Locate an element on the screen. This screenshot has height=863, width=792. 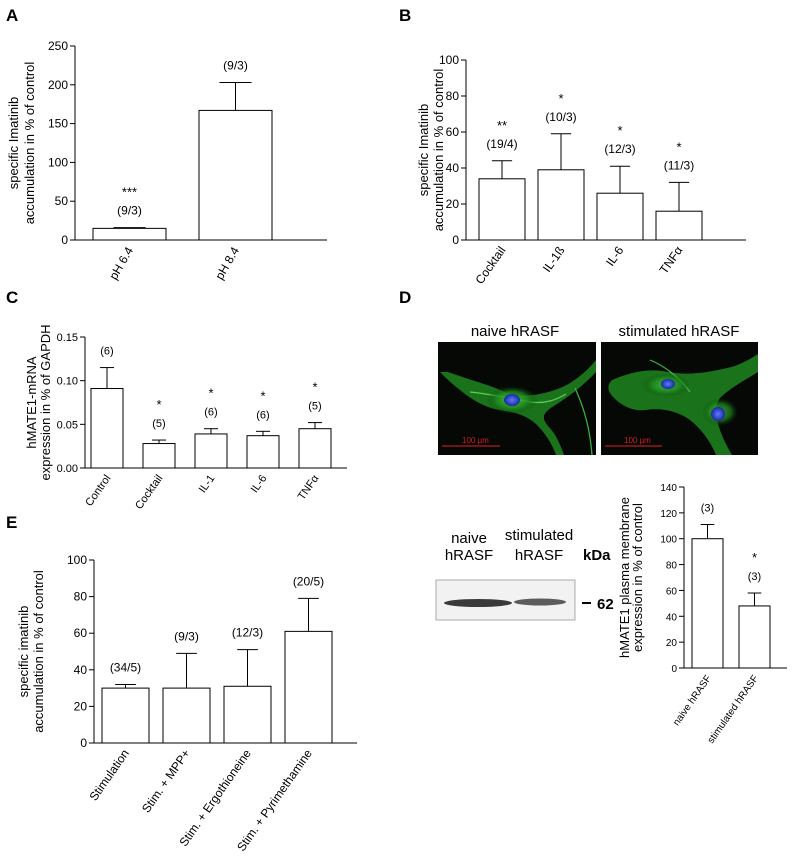
panel-letter-e: E is located at coordinates (11, 522).